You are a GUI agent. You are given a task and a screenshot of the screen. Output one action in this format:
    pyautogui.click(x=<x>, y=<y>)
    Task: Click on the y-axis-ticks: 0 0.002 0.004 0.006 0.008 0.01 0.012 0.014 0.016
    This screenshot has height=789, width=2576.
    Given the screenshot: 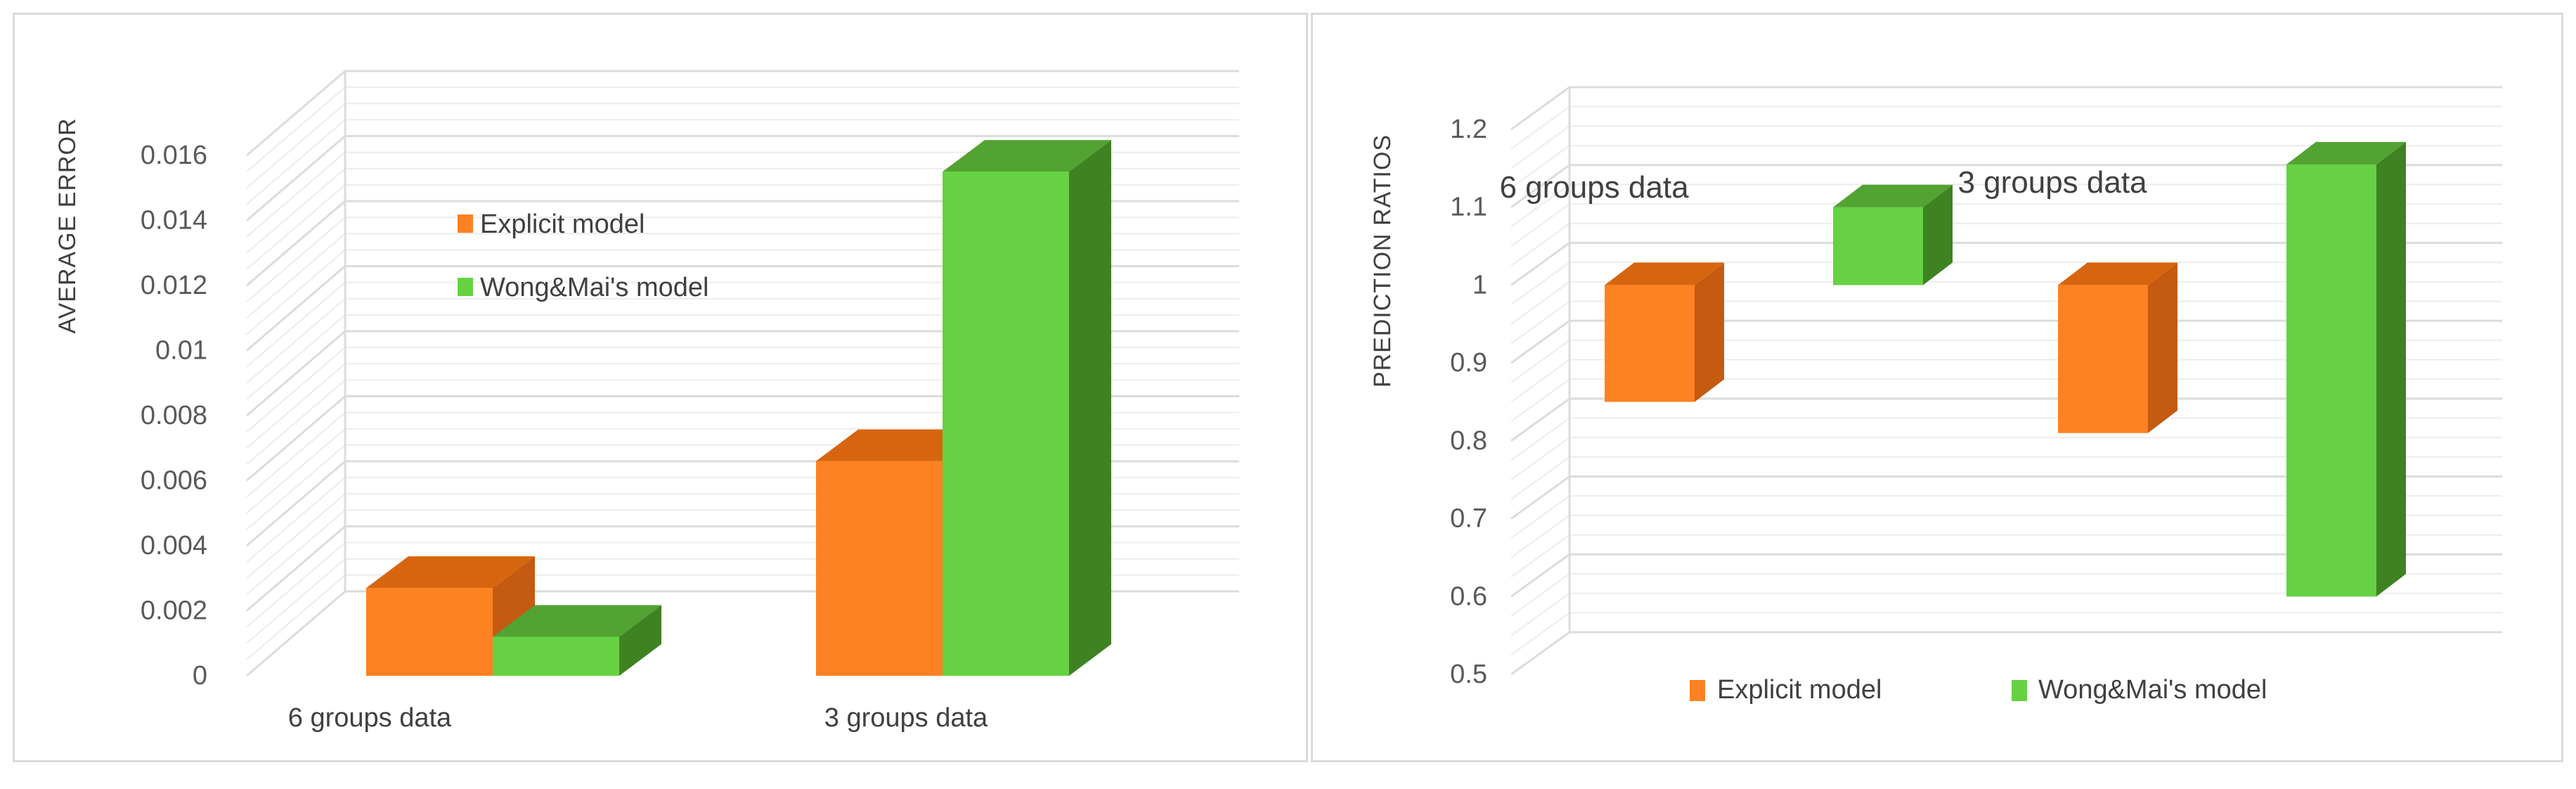 What is the action you would take?
    pyautogui.click(x=174, y=416)
    